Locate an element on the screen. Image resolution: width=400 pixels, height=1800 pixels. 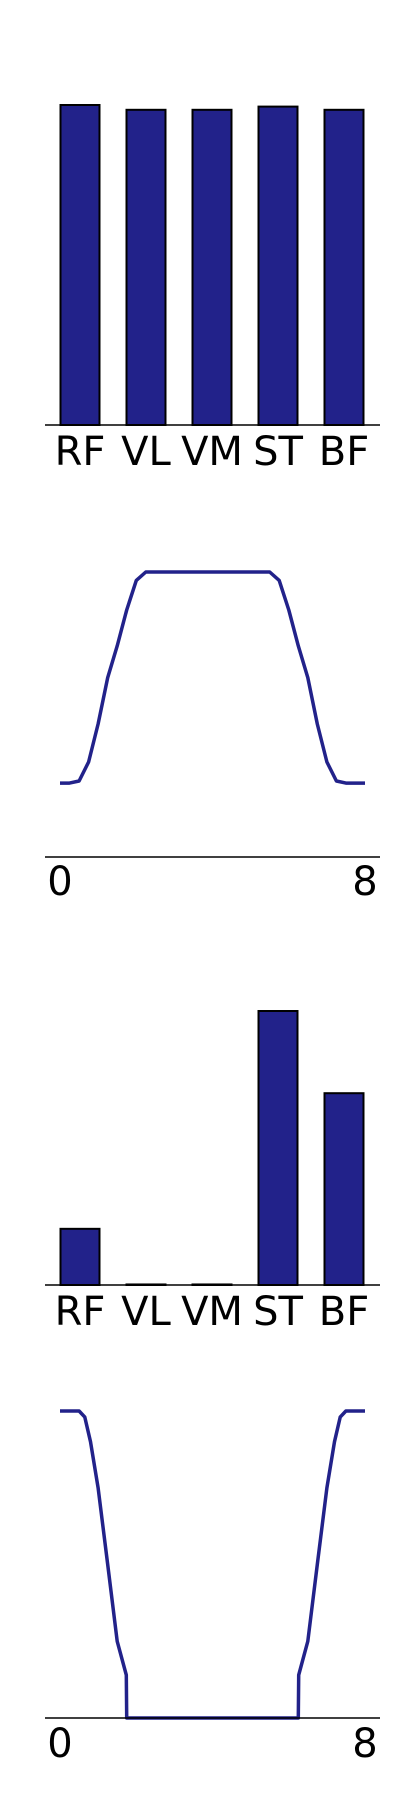
lower-tick-label-st: ST is located at coordinates (278, 1312).